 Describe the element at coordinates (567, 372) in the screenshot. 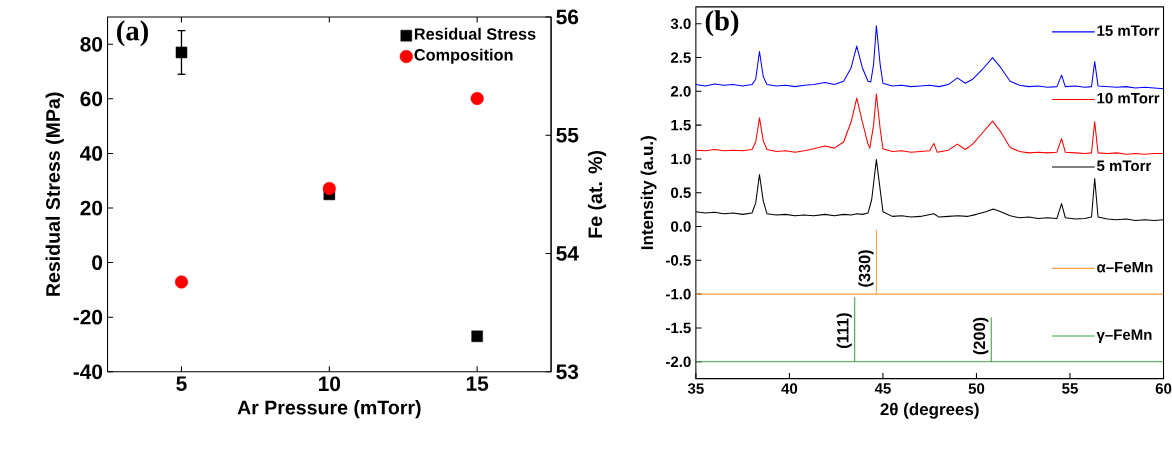

I see `y2-tick-label: 53` at that location.